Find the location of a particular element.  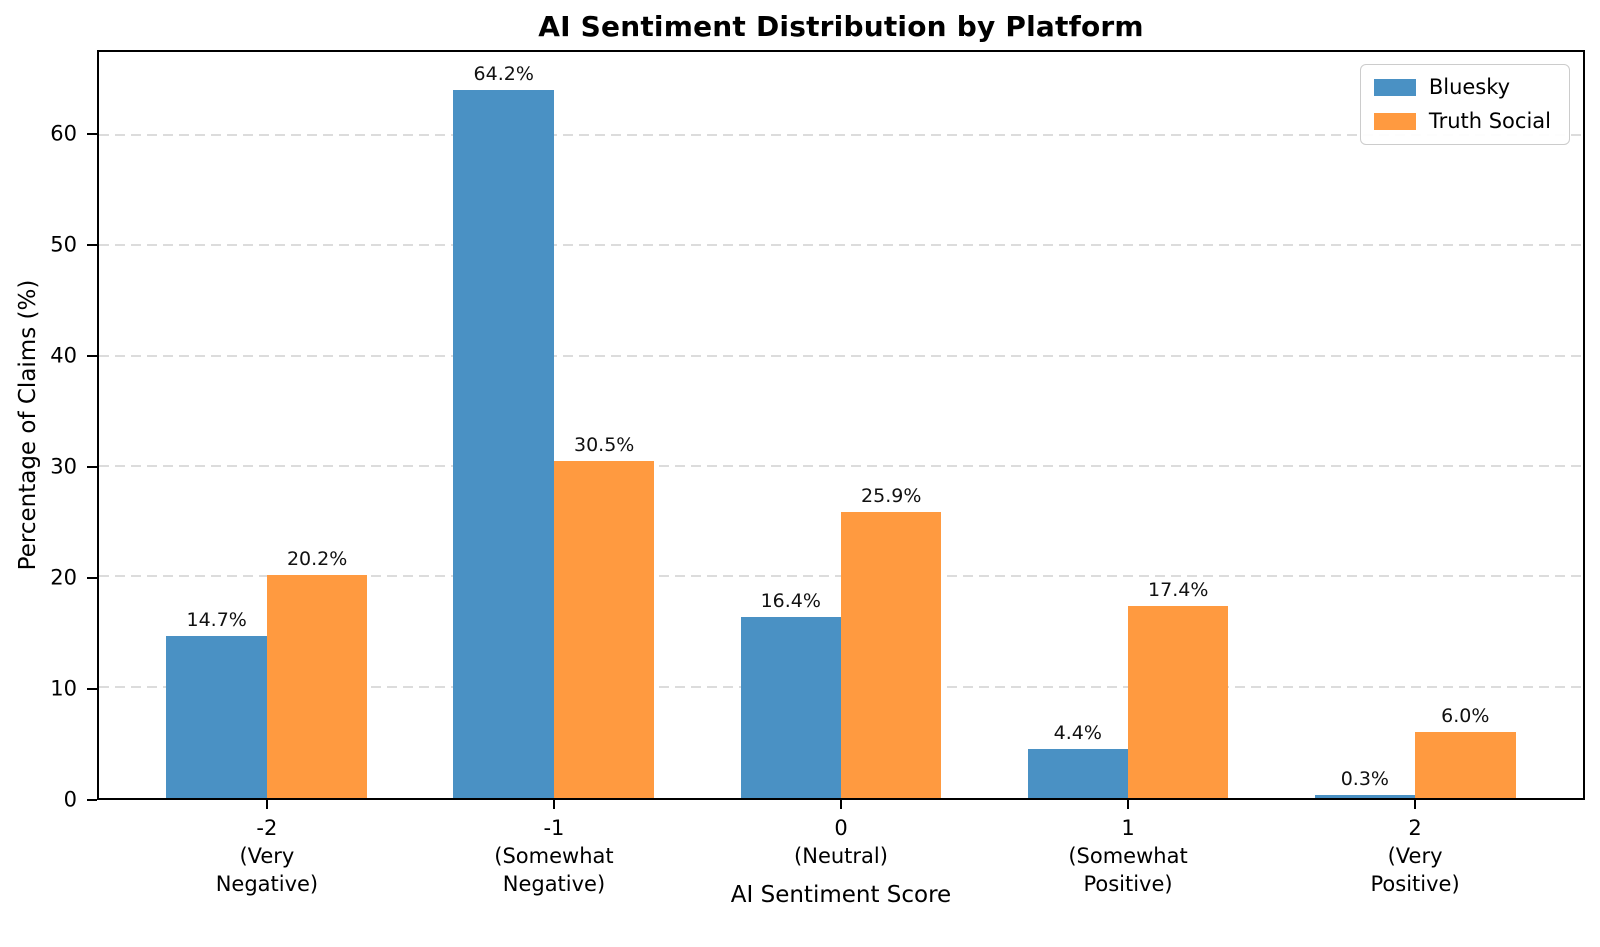

legend-item-truth-social: Truth Social is located at coordinates (1462, 121).